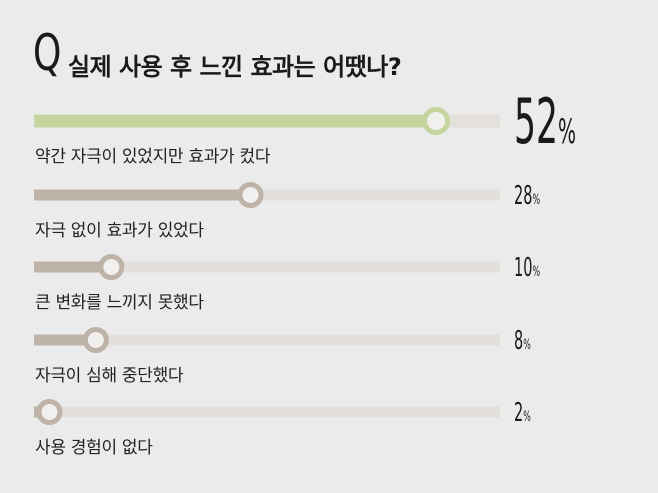 The width and height of the screenshot is (658, 493). I want to click on category-label: 자극이 심해 중단했다, so click(109, 376).